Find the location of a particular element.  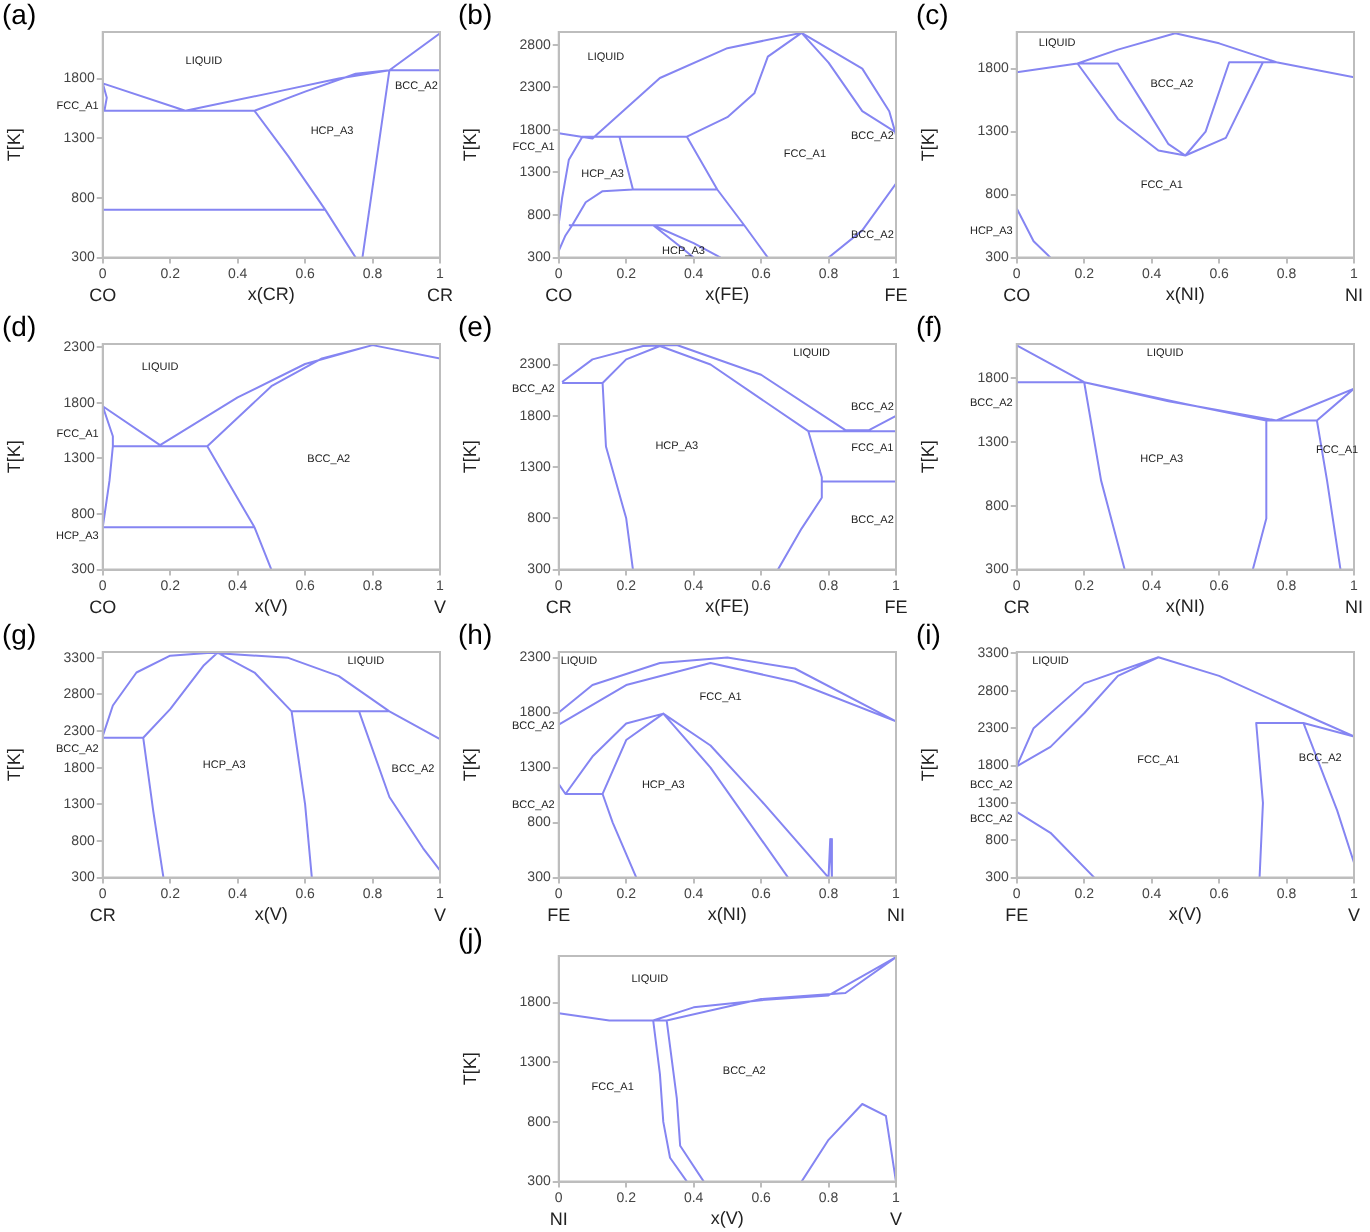

chart-title: (f) is located at coordinates (929, 325).